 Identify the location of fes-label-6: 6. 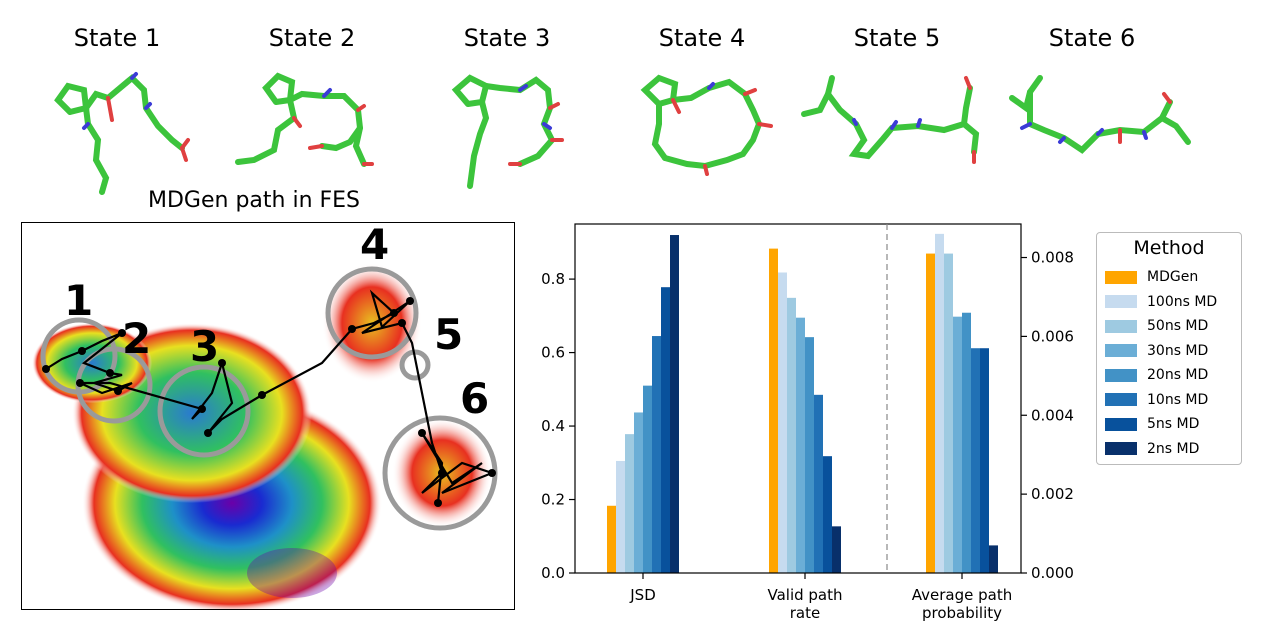
(474, 398).